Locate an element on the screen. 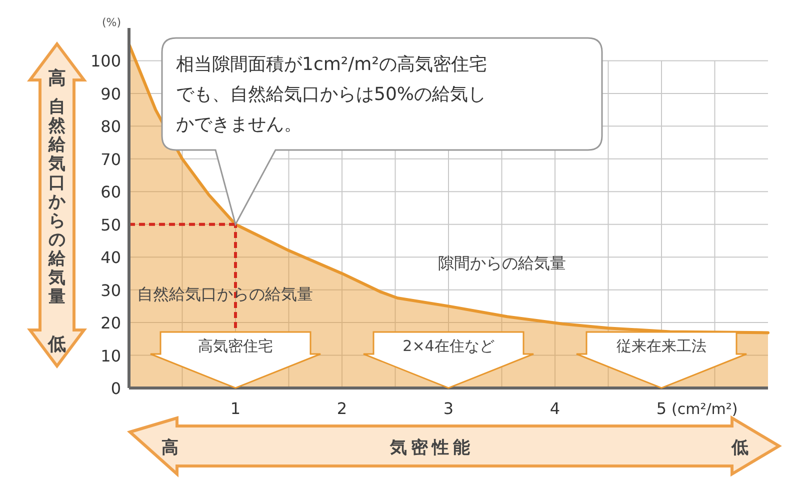 The width and height of the screenshot is (800, 478). y-axis-title: 自然給気口からの給気量 is located at coordinates (225, 294).